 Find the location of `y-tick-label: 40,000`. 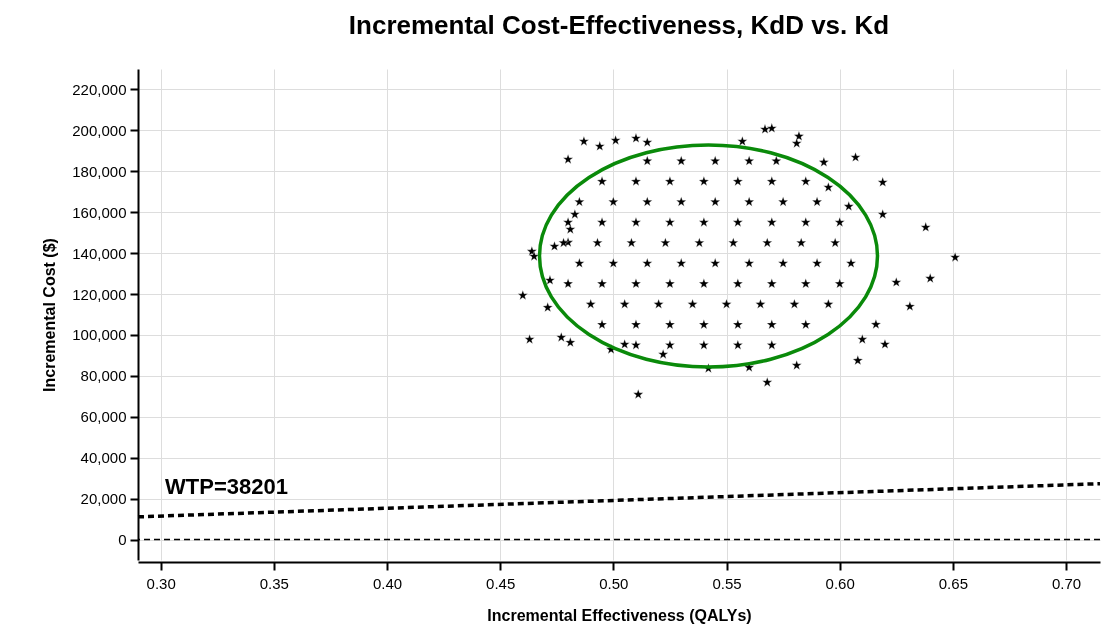

y-tick-label: 40,000 is located at coordinates (103, 458).